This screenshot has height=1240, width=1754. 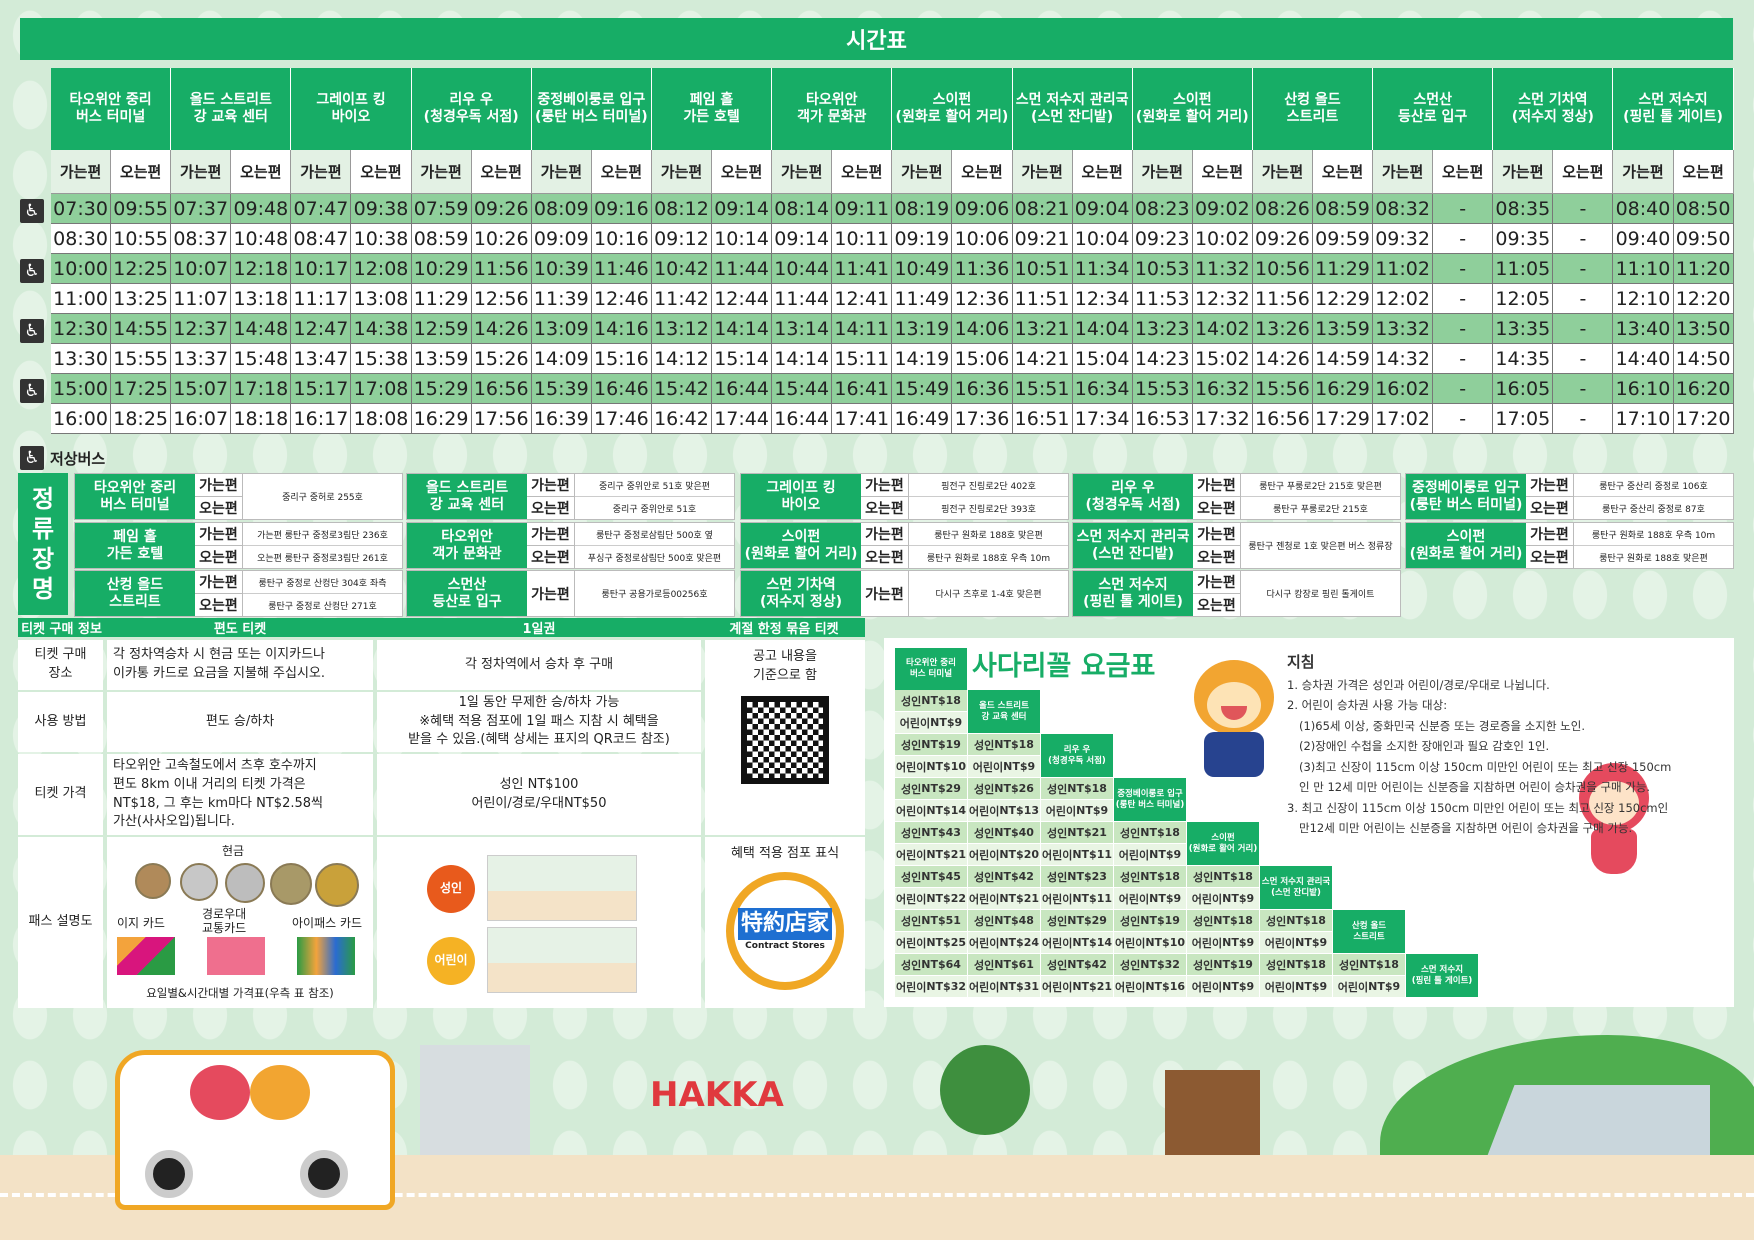 I want to click on time-cell: 10:55, so click(x=141, y=239).